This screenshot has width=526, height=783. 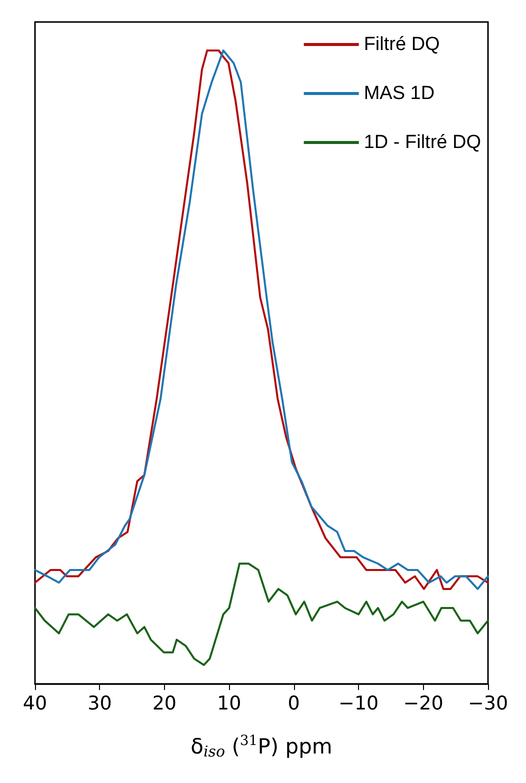 What do you see at coordinates (488, 703) in the screenshot?
I see `x-tick-label: −30` at bounding box center [488, 703].